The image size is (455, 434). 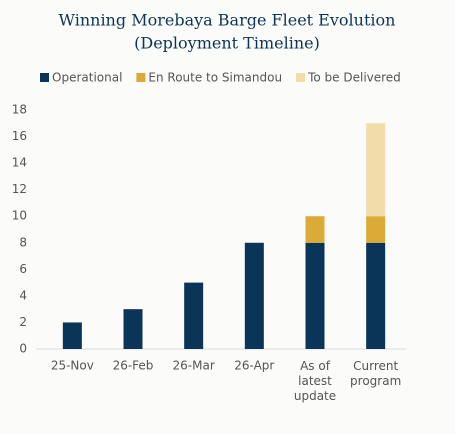 I want to click on y-tick-label: 10, so click(x=19, y=216).